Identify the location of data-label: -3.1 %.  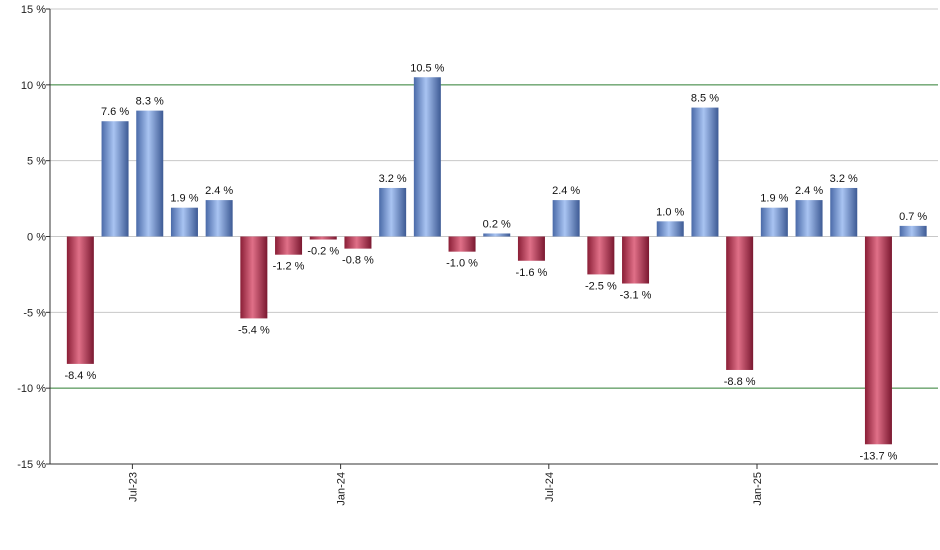
(636, 296).